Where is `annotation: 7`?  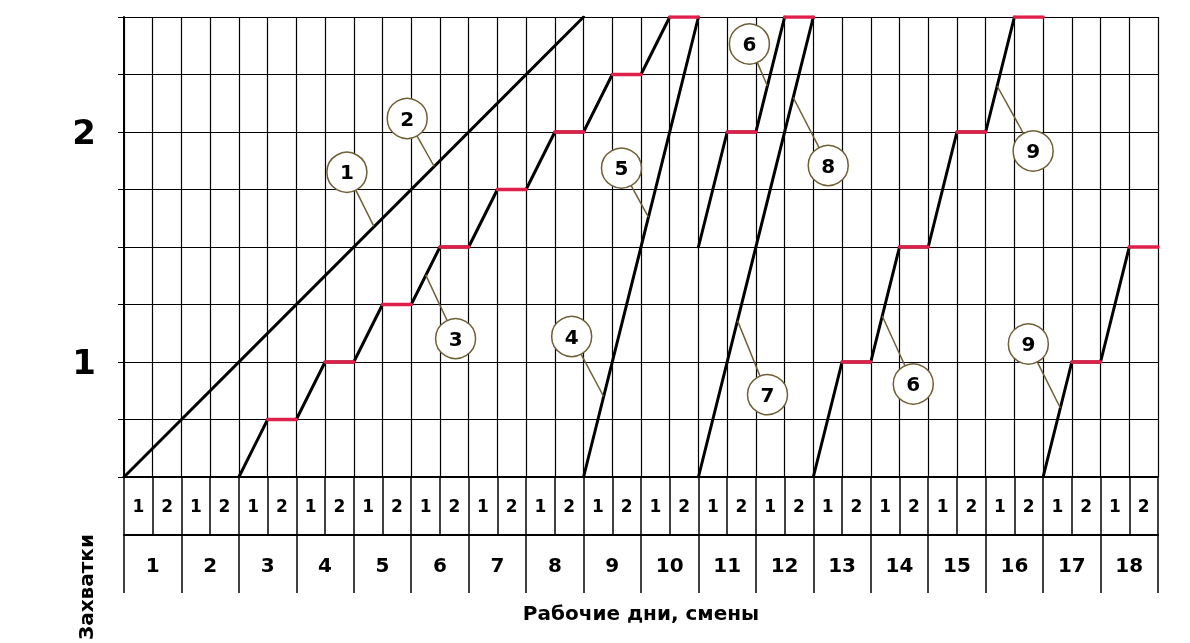
annotation: 7 is located at coordinates (767, 394).